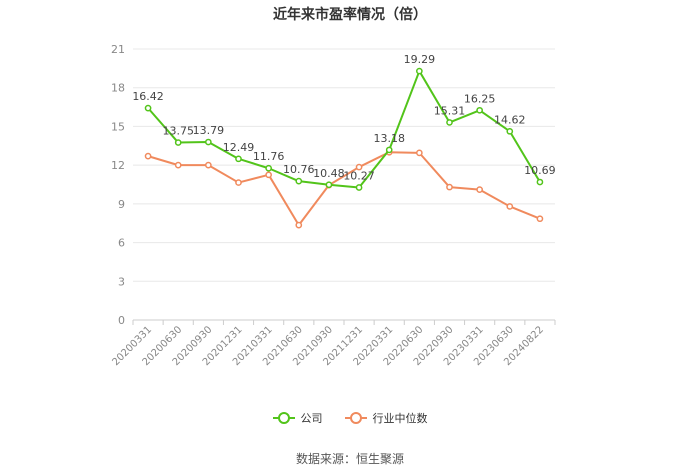 Image resolution: width=700 pixels, height=473 pixels. I want to click on data-label: 16.42, so click(148, 96).